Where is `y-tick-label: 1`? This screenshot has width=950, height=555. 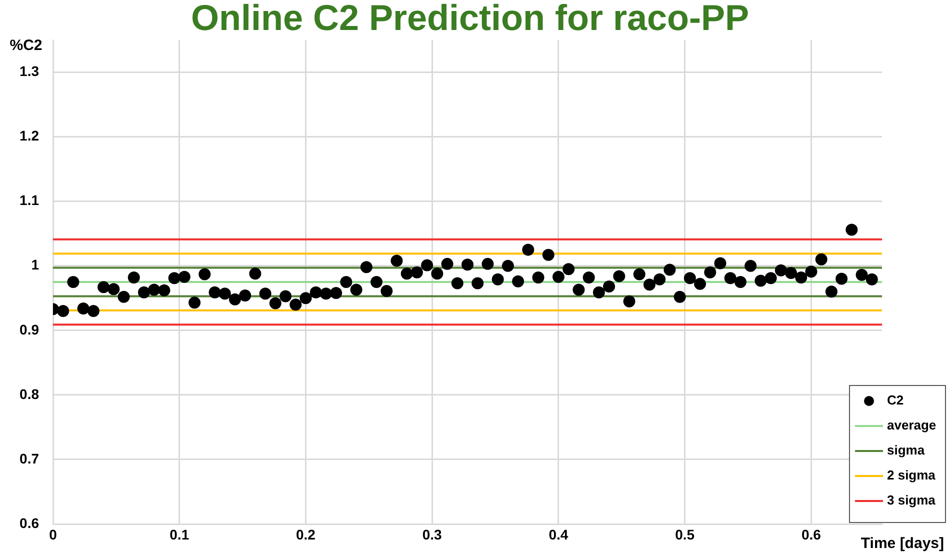
y-tick-label: 1 is located at coordinates (35, 264).